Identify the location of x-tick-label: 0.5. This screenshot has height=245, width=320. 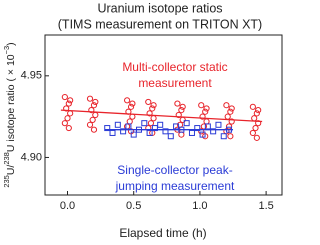
(133, 206).